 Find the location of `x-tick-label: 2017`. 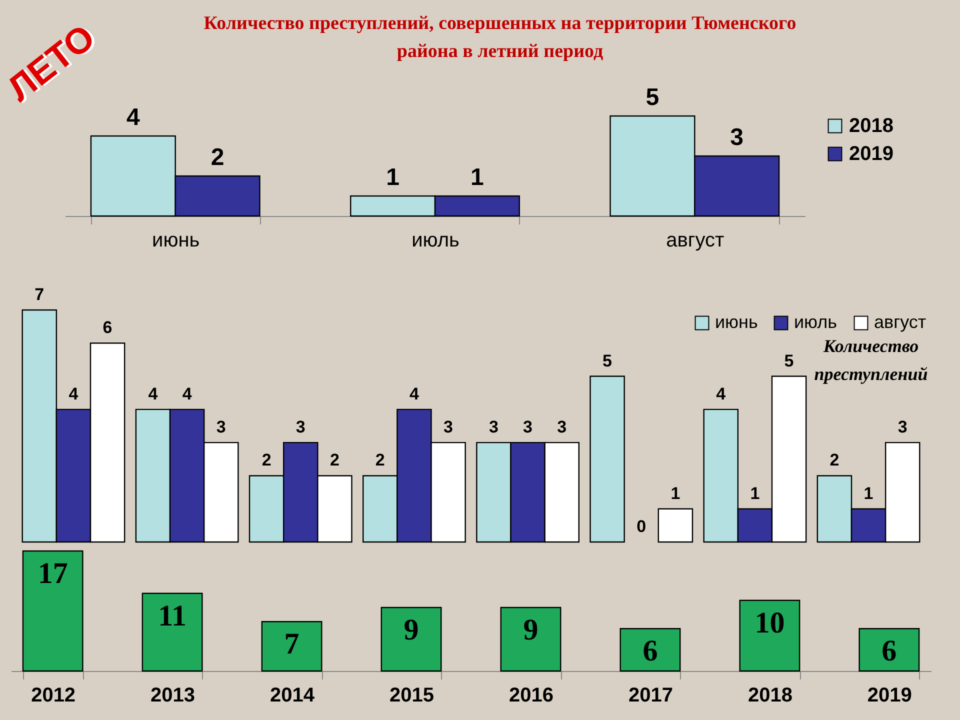

x-tick-label: 2017 is located at coordinates (650, 695).